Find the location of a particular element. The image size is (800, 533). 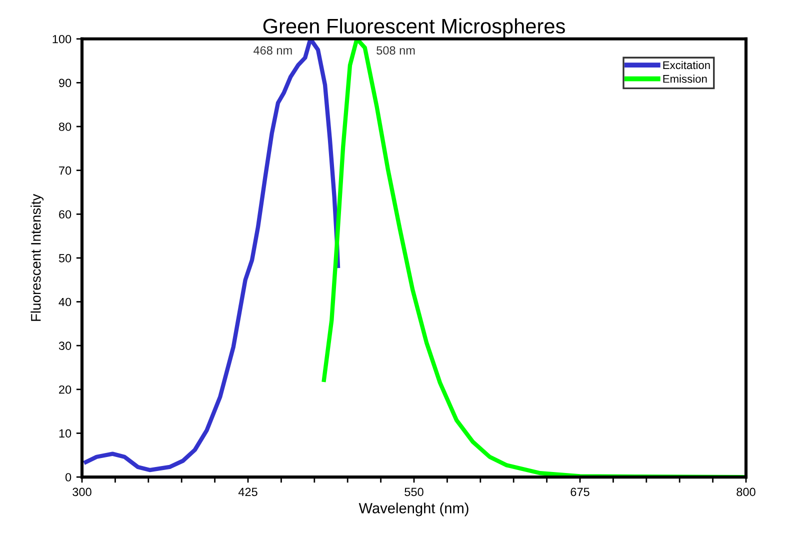

chart-title: Green Fluorescent Microspheres is located at coordinates (414, 28).